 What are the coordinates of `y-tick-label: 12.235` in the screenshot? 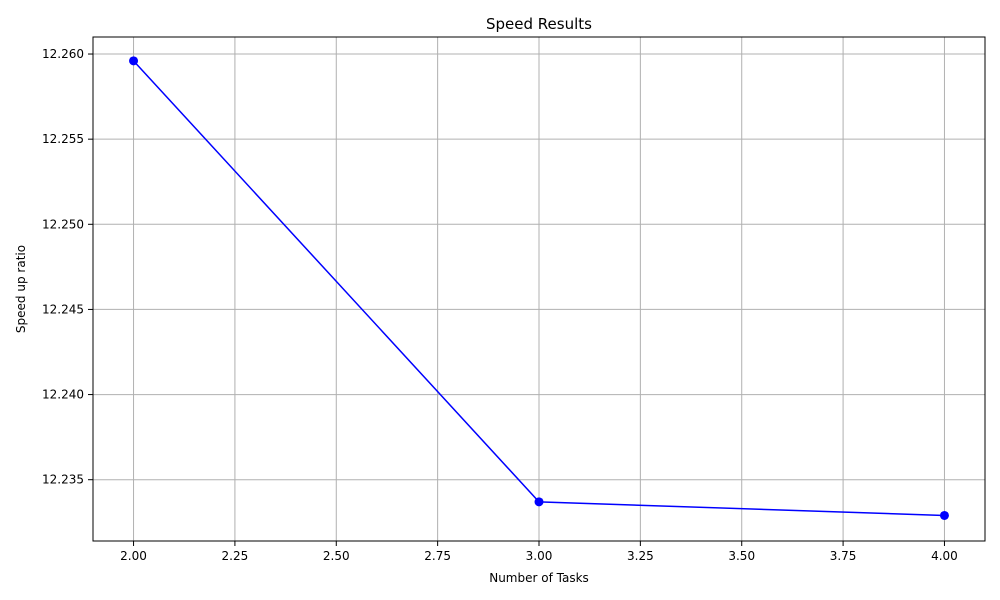 It's located at (63, 480).